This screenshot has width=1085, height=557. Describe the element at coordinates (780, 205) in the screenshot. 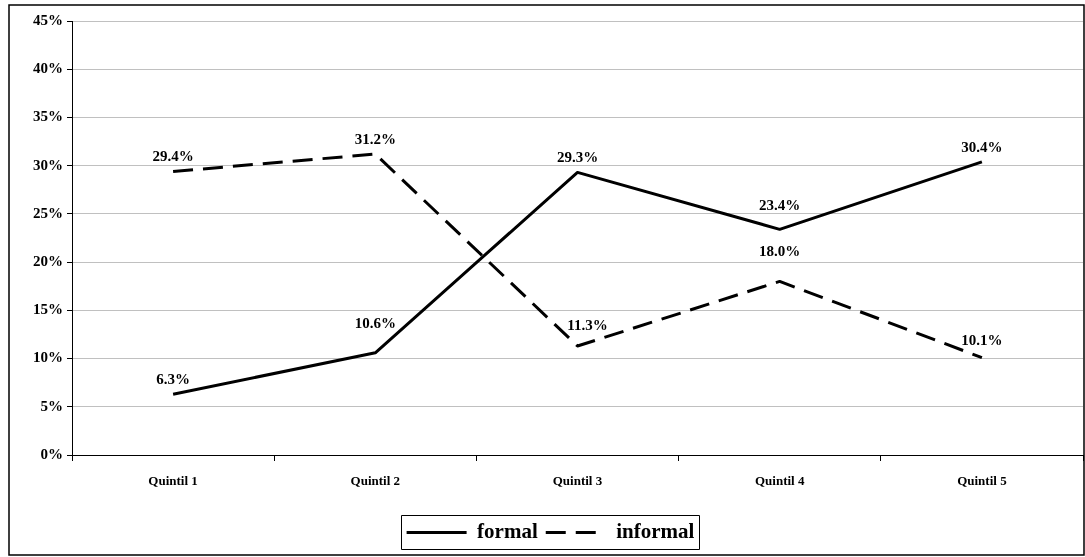

I see `data-label: 23.4%` at that location.